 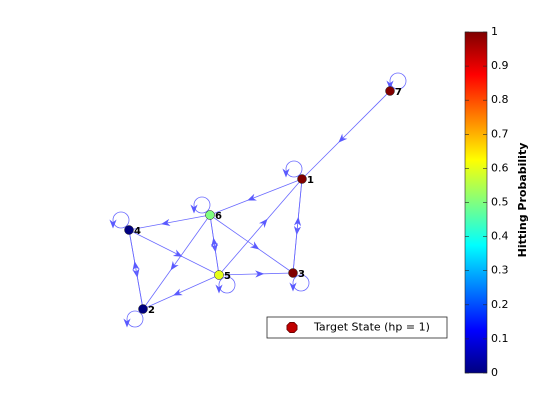 What do you see at coordinates (522, 200) in the screenshot?
I see `colorbar-label: Hitting Probability` at bounding box center [522, 200].